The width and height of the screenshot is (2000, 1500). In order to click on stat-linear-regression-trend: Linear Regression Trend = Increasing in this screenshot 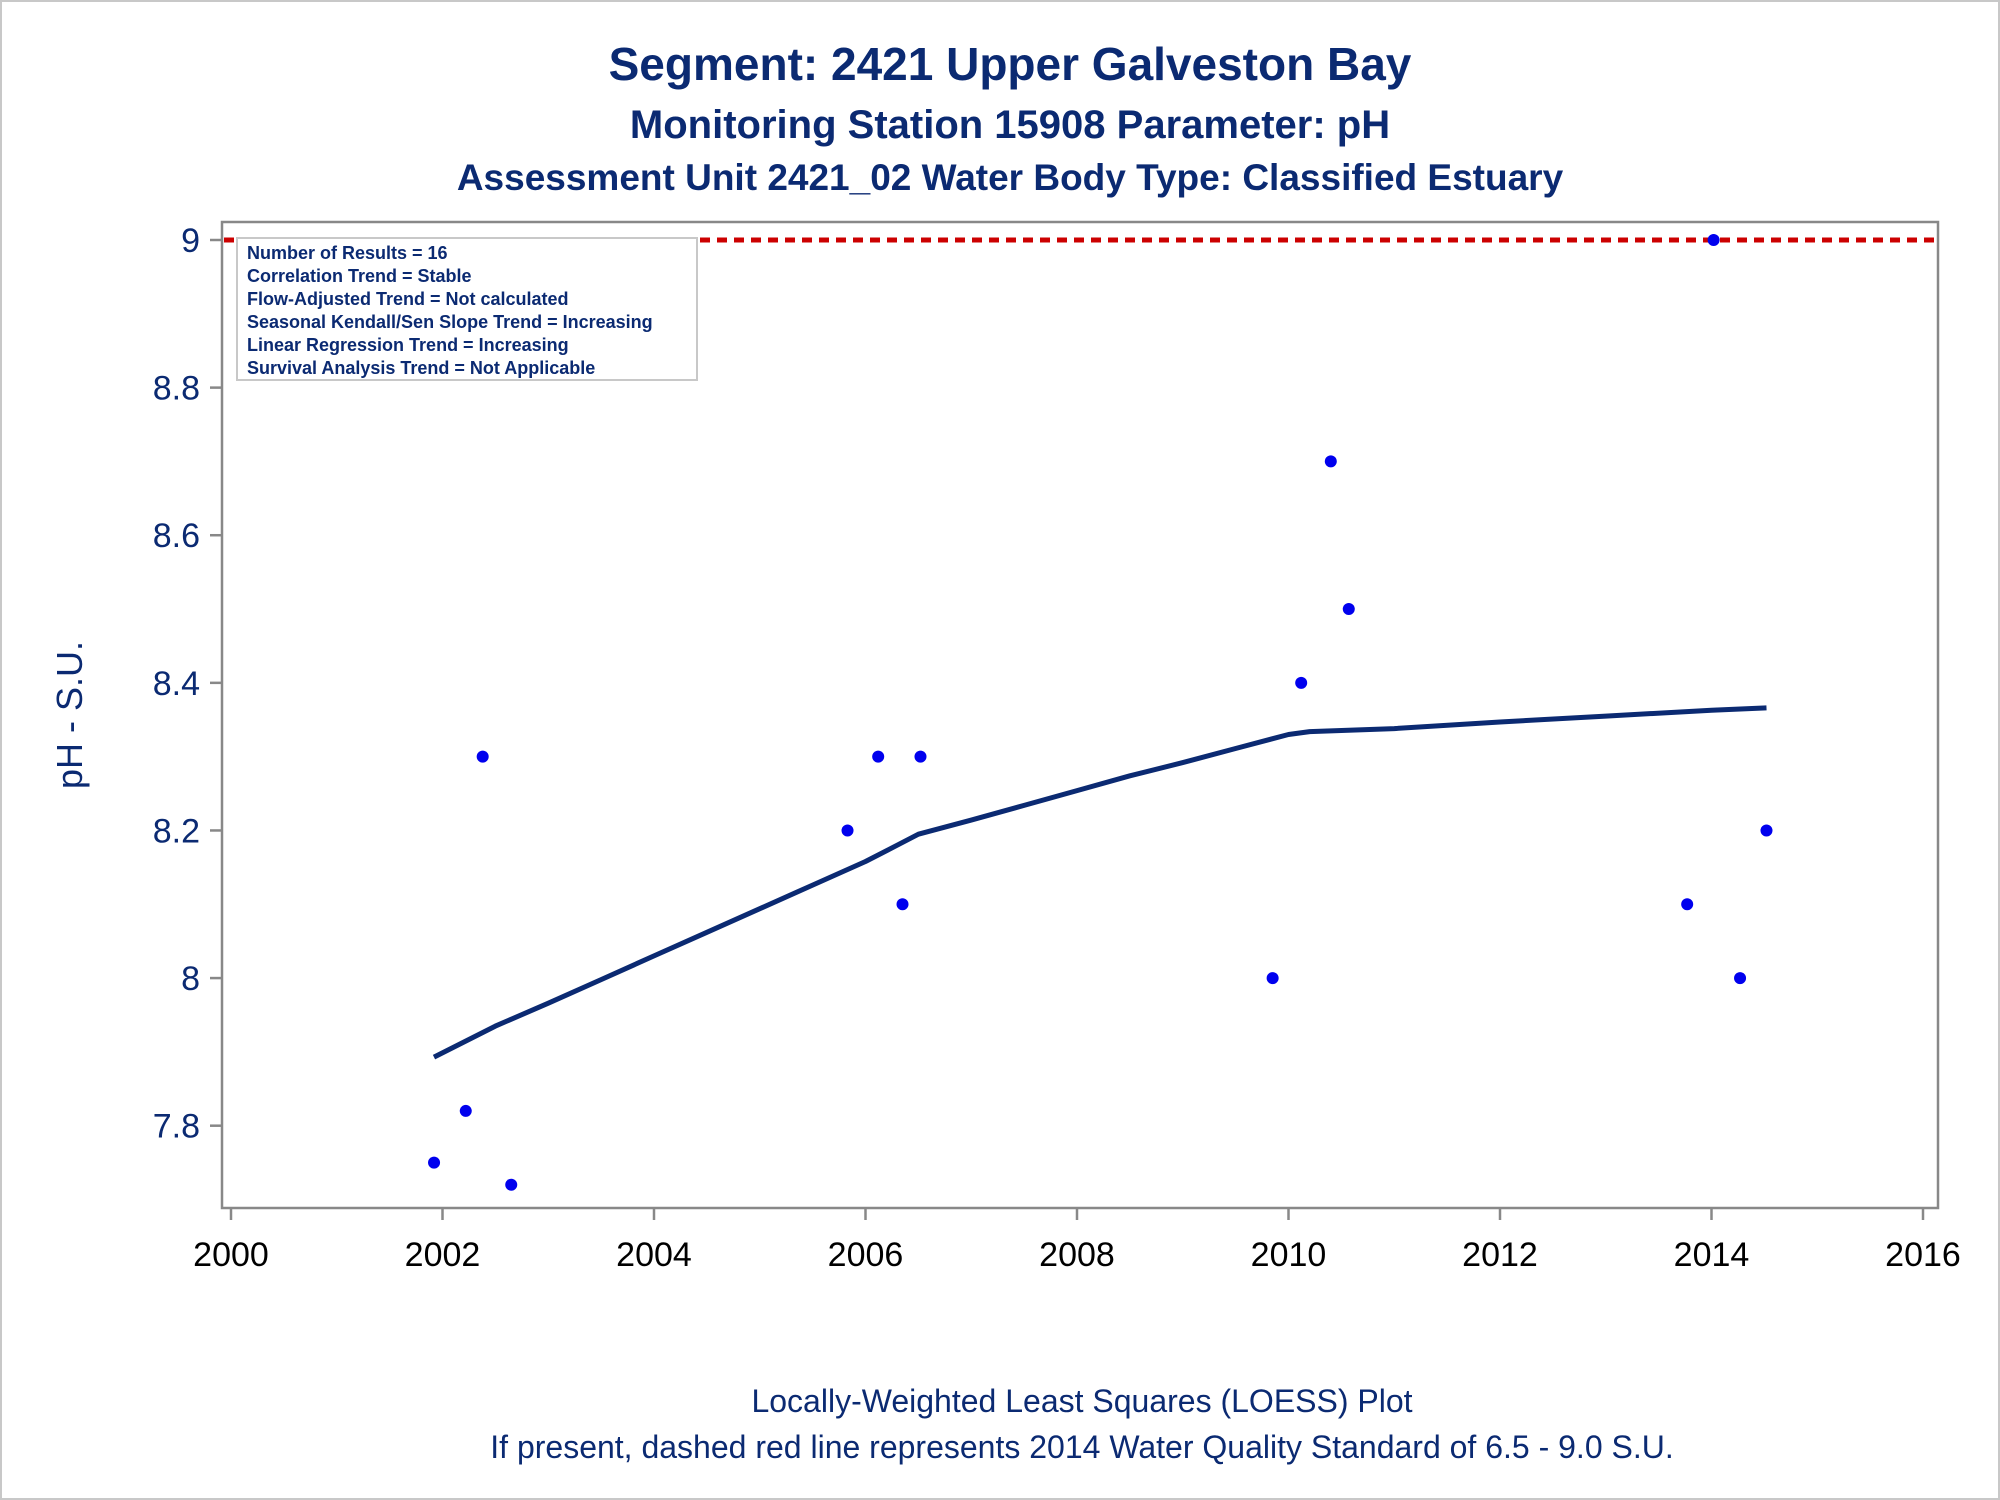, I will do `click(408, 345)`.